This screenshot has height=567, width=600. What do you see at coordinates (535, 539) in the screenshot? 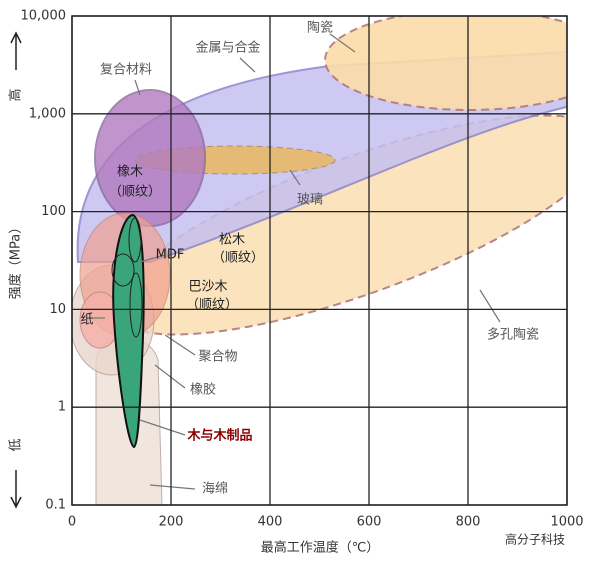
I see `watermark: 高分子科技` at bounding box center [535, 539].